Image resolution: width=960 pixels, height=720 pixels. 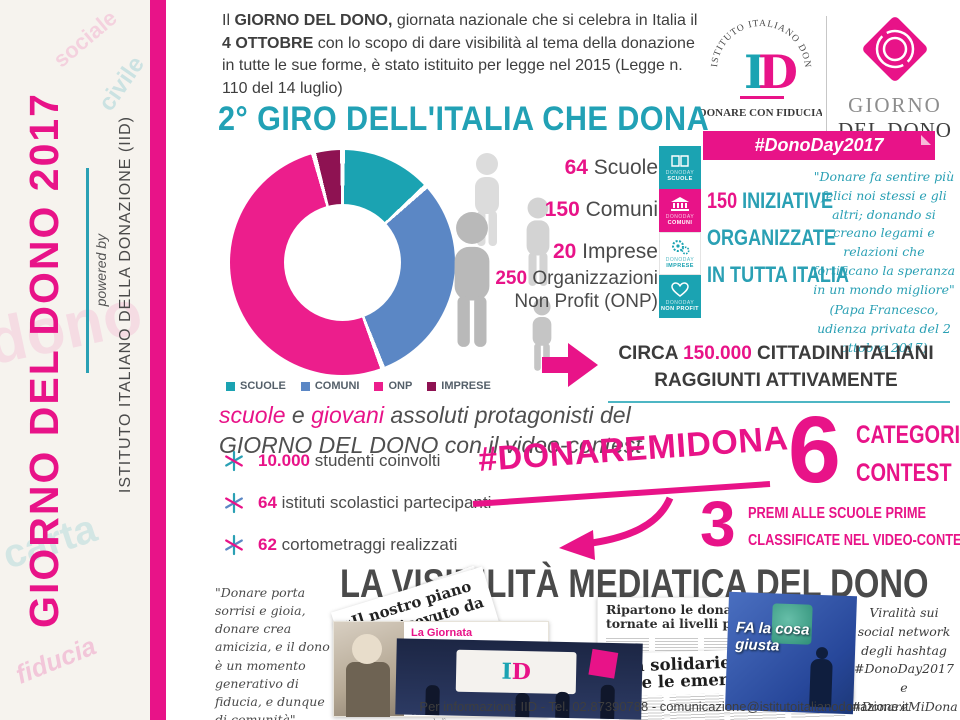 I want to click on tile-text: SCUOLE, so click(x=680, y=178).